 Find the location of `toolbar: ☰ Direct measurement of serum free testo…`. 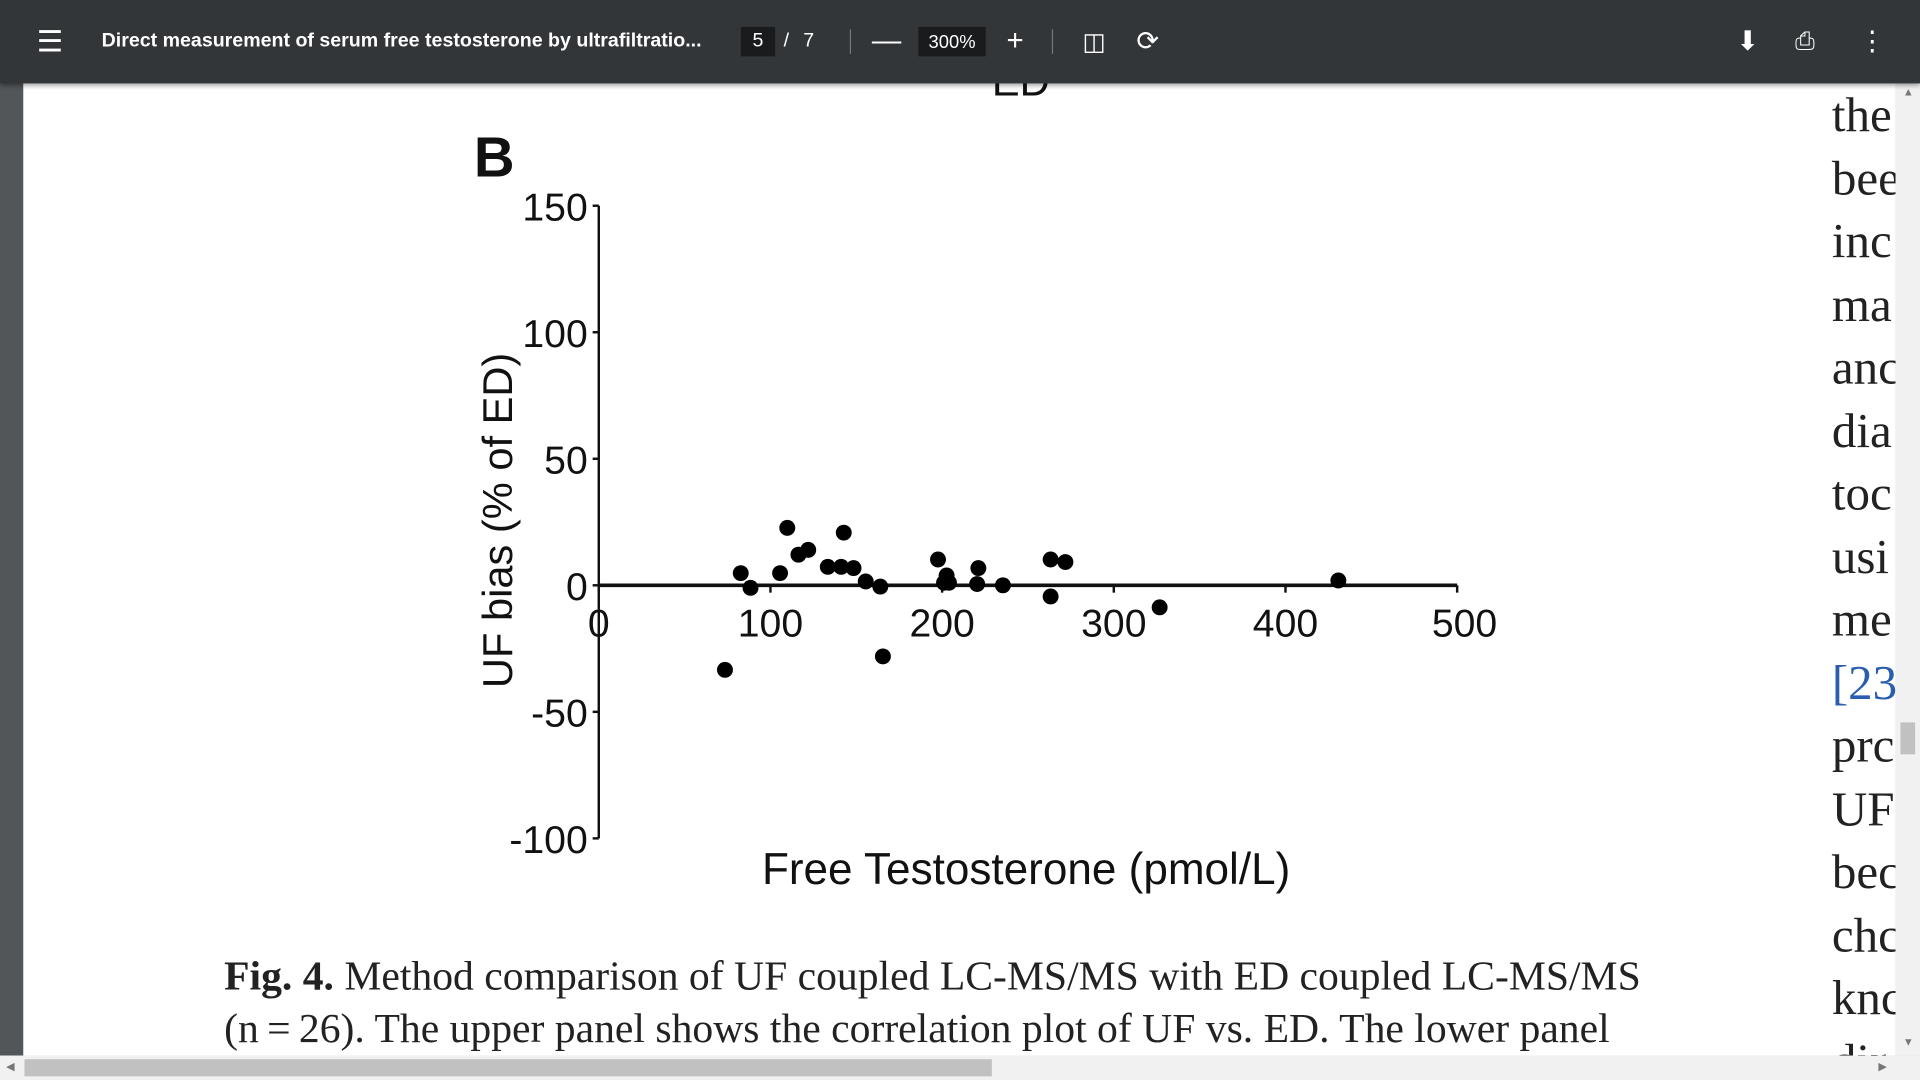

toolbar: ☰ Direct measurement of serum free testo… is located at coordinates (960, 42).